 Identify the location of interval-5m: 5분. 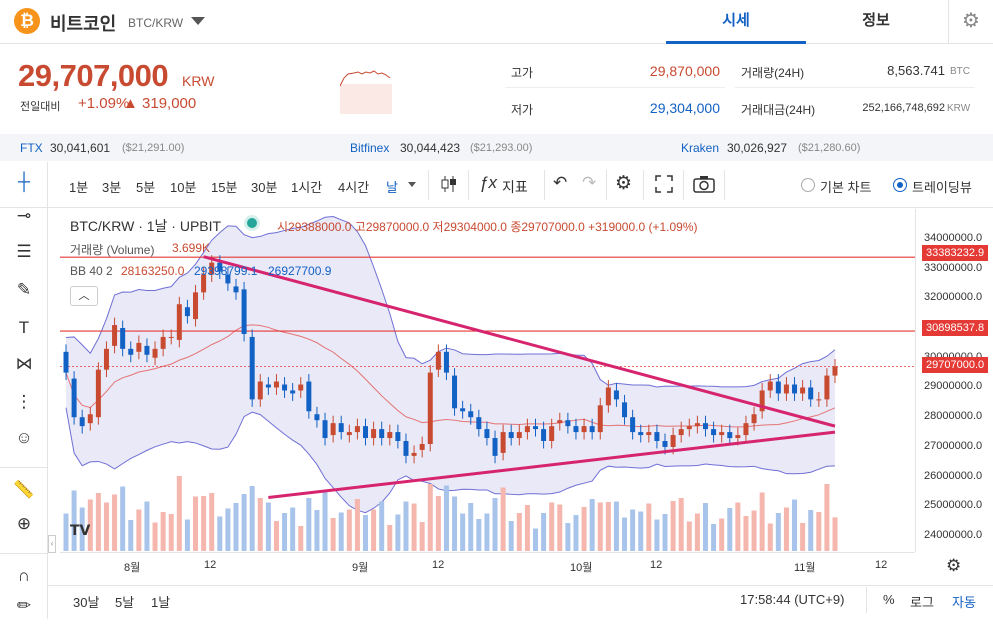
(146, 187).